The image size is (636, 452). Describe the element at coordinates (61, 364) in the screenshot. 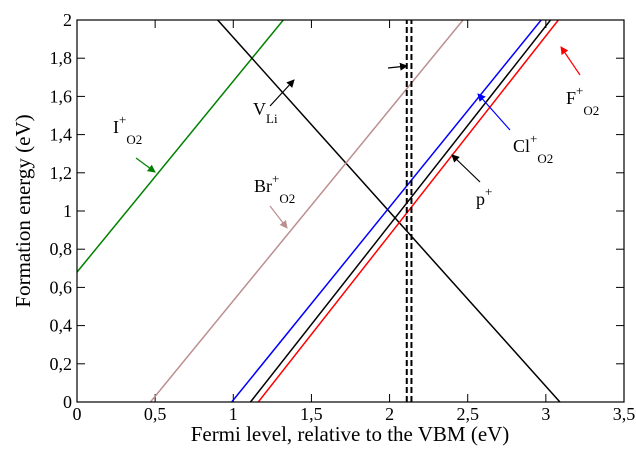

I see `y-tick-label: 0,2` at that location.